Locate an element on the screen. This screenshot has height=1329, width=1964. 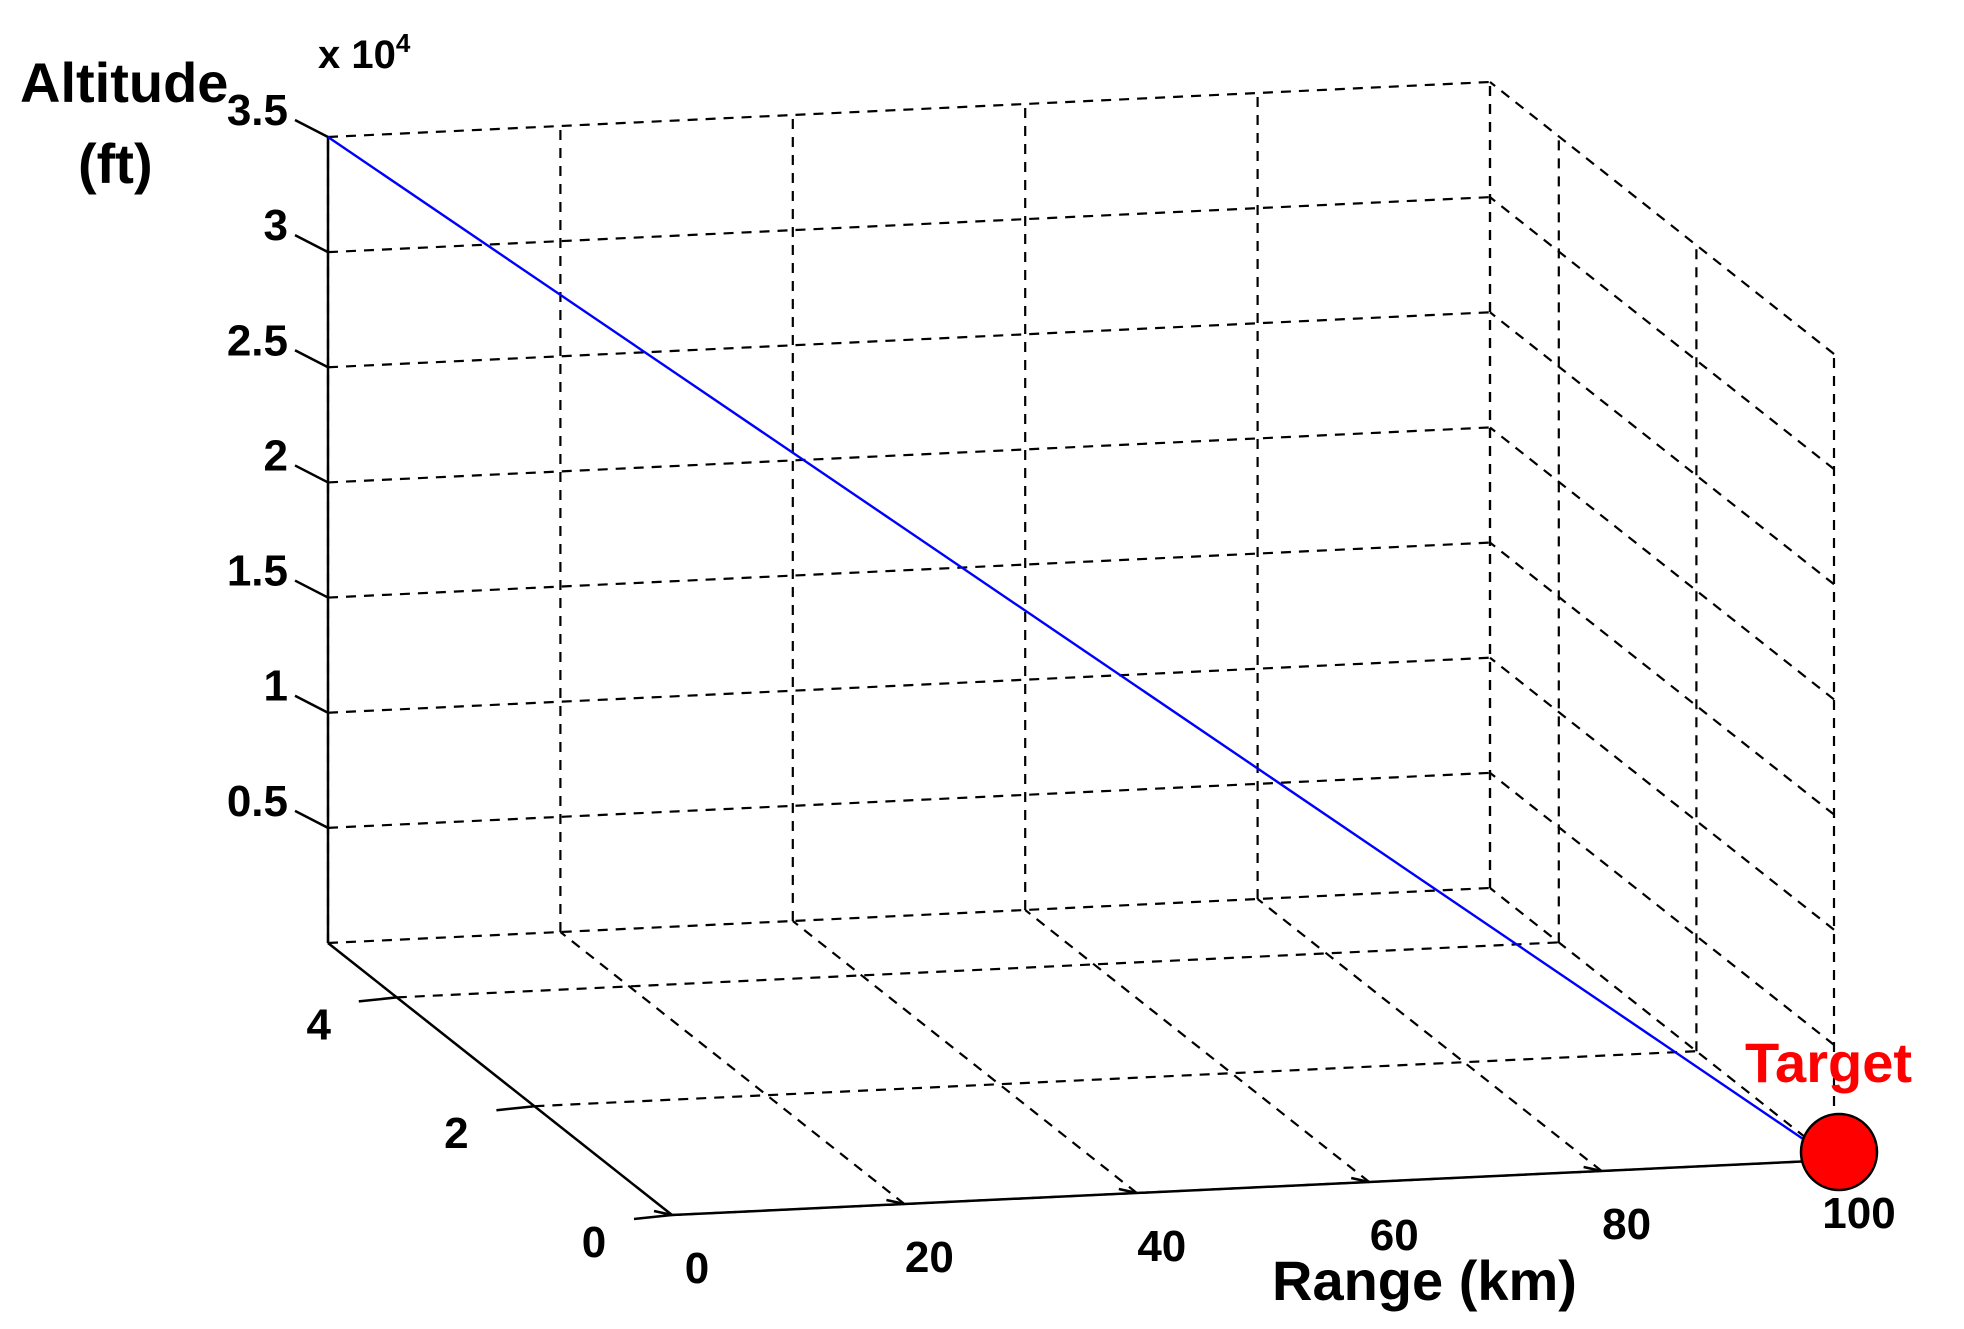
y-tick-label: 4 is located at coordinates (319, 1024).